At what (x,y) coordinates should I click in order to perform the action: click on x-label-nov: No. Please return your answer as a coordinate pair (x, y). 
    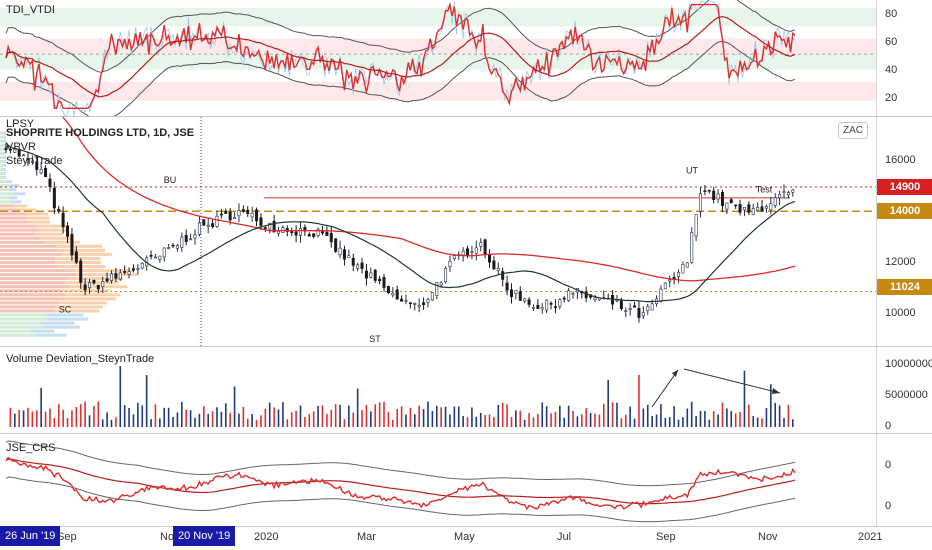
    Looking at the image, I should click on (167, 537).